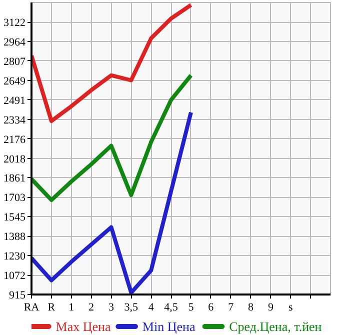 This screenshot has height=335, width=345. Describe the element at coordinates (15, 23) in the screenshot. I see `y-tick-label: 3122` at that location.